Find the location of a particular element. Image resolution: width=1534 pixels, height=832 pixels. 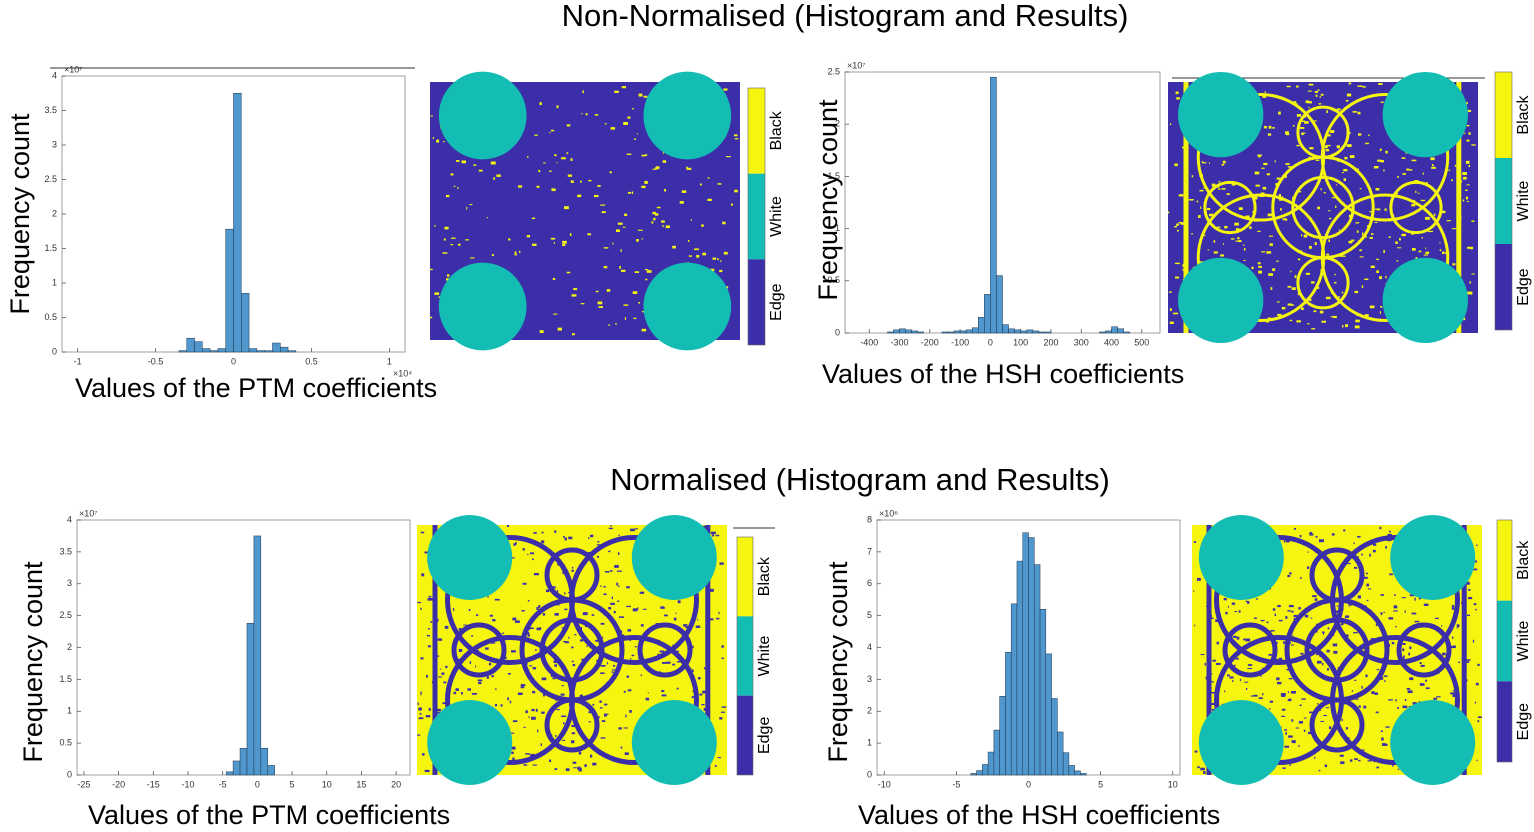

y-axis-label: Frequency count is located at coordinates (838, 662).